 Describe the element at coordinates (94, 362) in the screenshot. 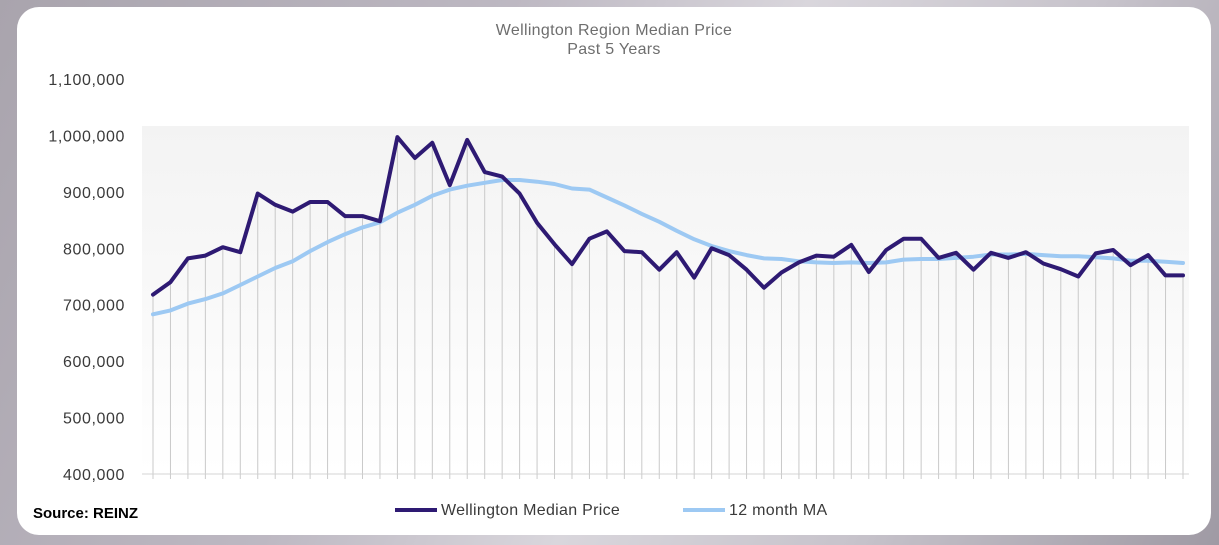

I see `y-tick-label: 600,000` at that location.